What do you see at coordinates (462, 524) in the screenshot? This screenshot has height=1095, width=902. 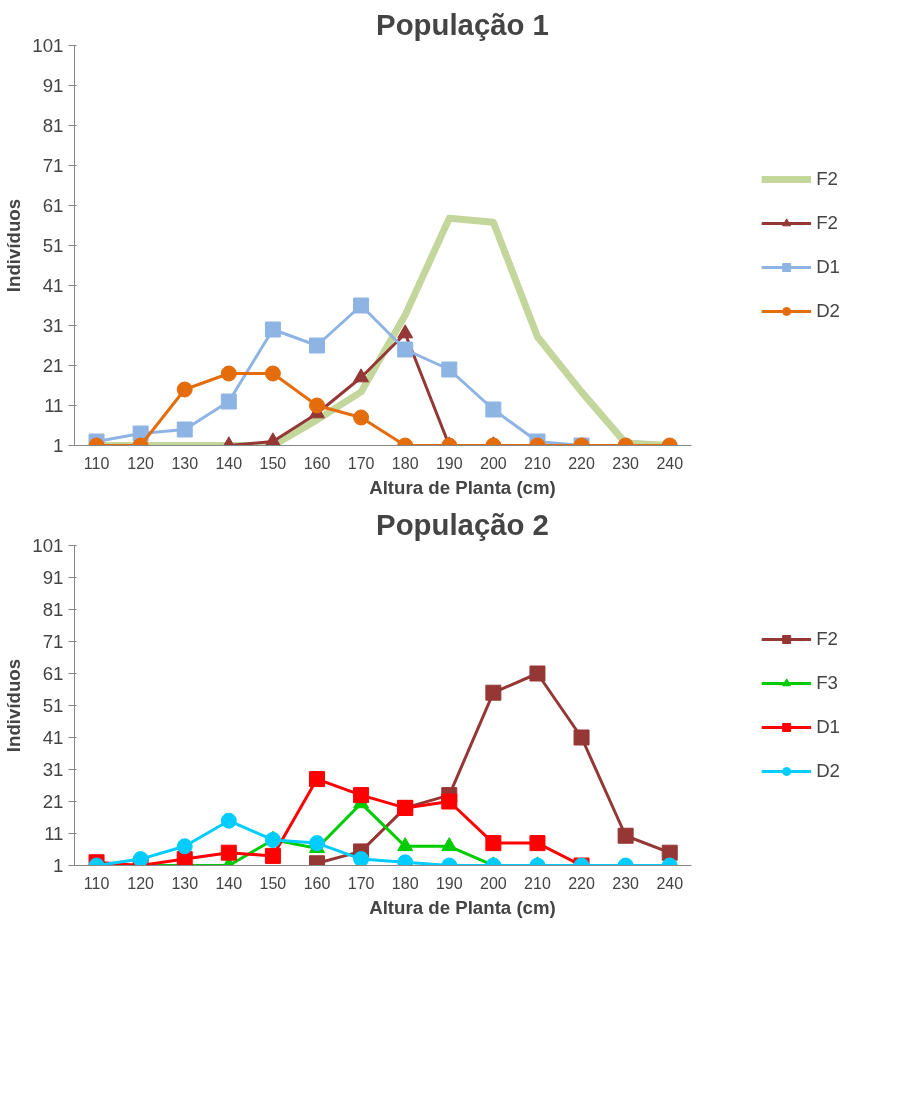 I see `chart-title: População 2` at bounding box center [462, 524].